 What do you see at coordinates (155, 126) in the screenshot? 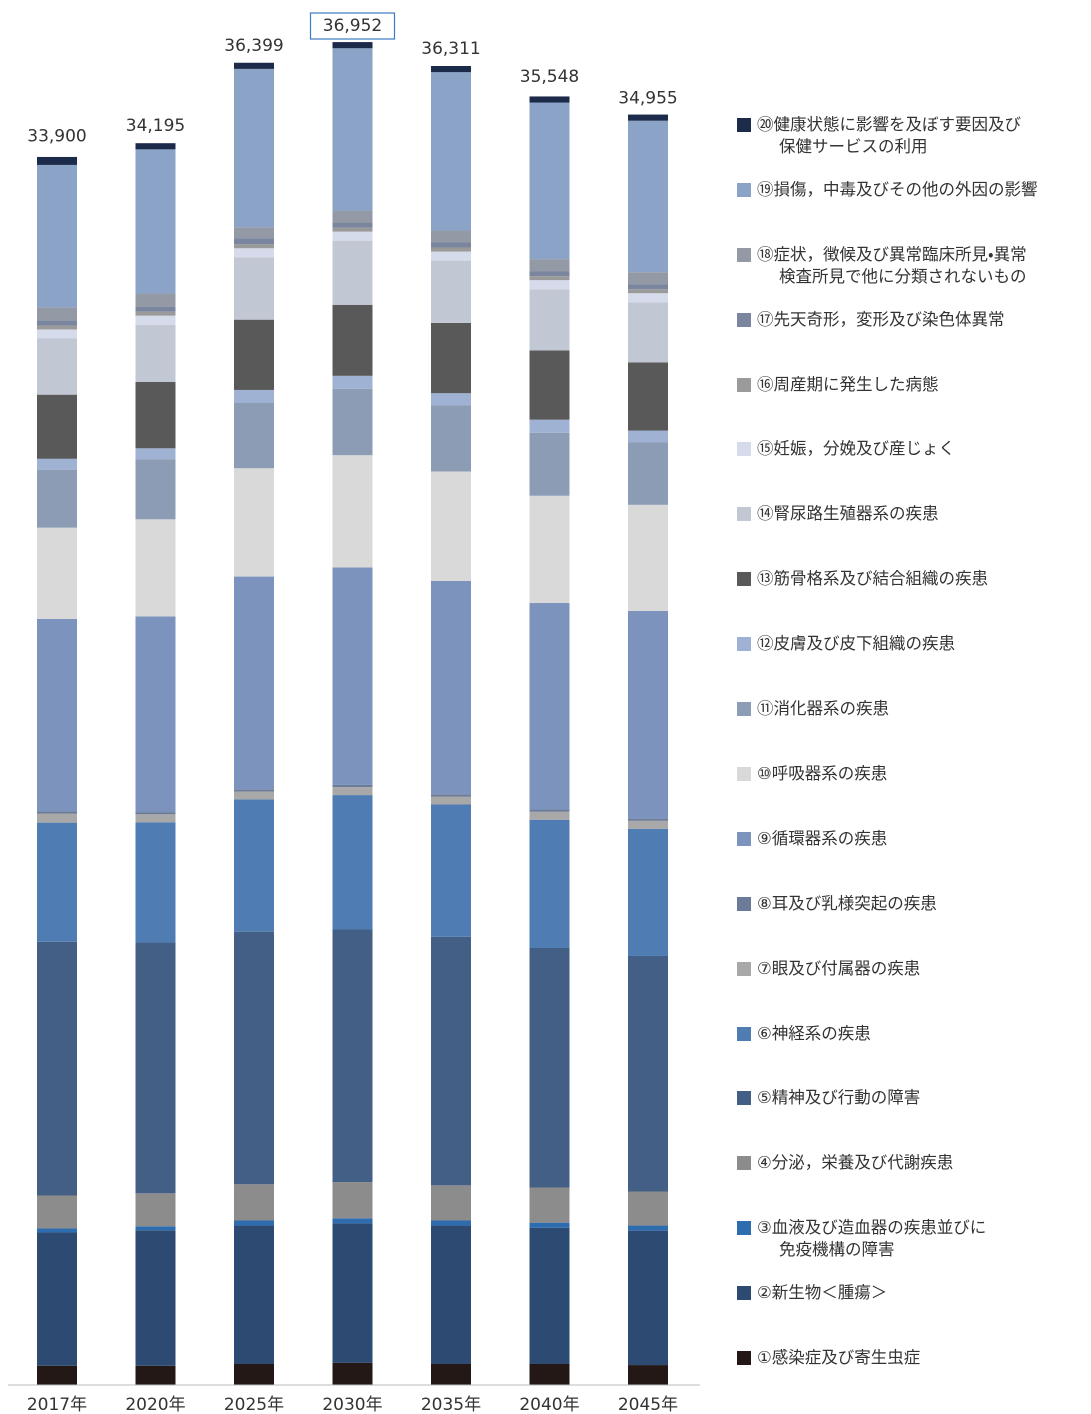
I see `total-label: 34,195` at bounding box center [155, 126].